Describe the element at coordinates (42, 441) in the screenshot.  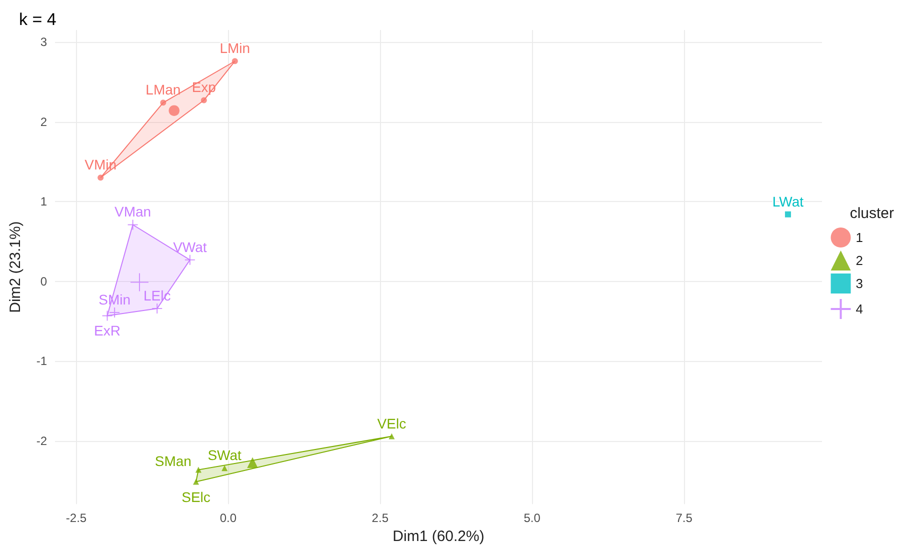
I see `y-tick-label: -2` at that location.